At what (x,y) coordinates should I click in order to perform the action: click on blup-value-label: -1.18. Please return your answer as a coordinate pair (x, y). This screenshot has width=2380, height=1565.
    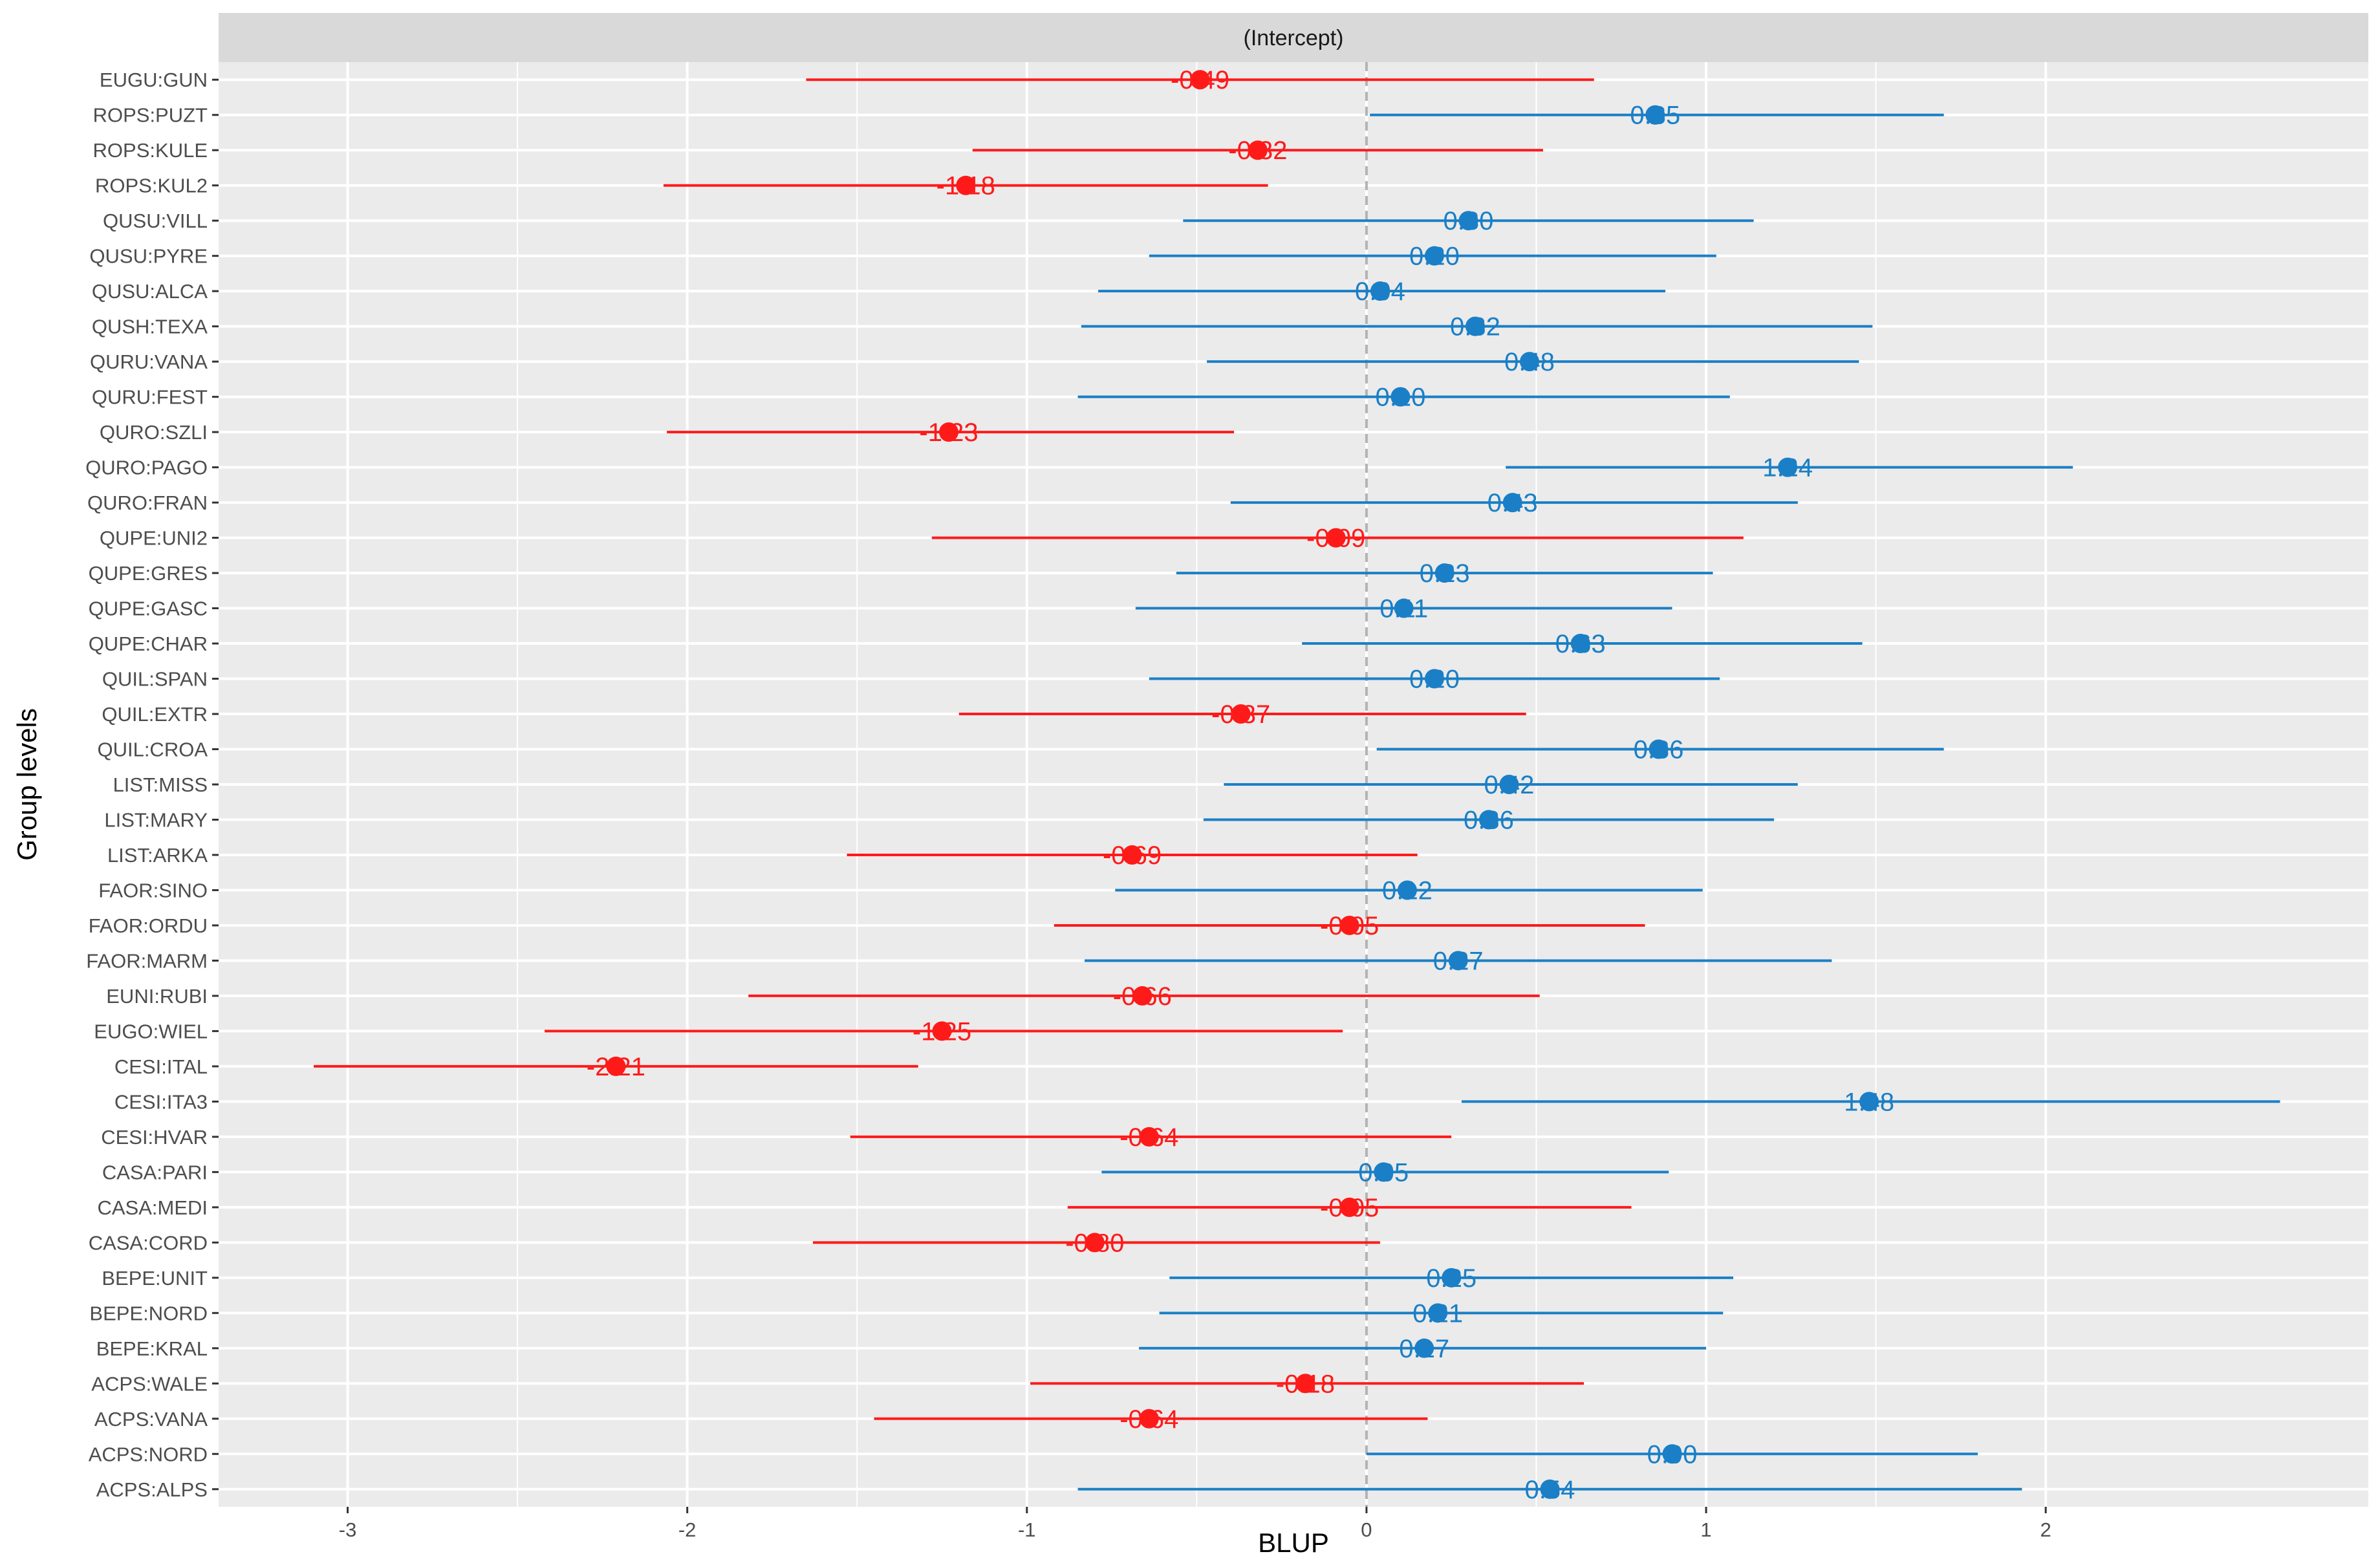
    Looking at the image, I should click on (965, 186).